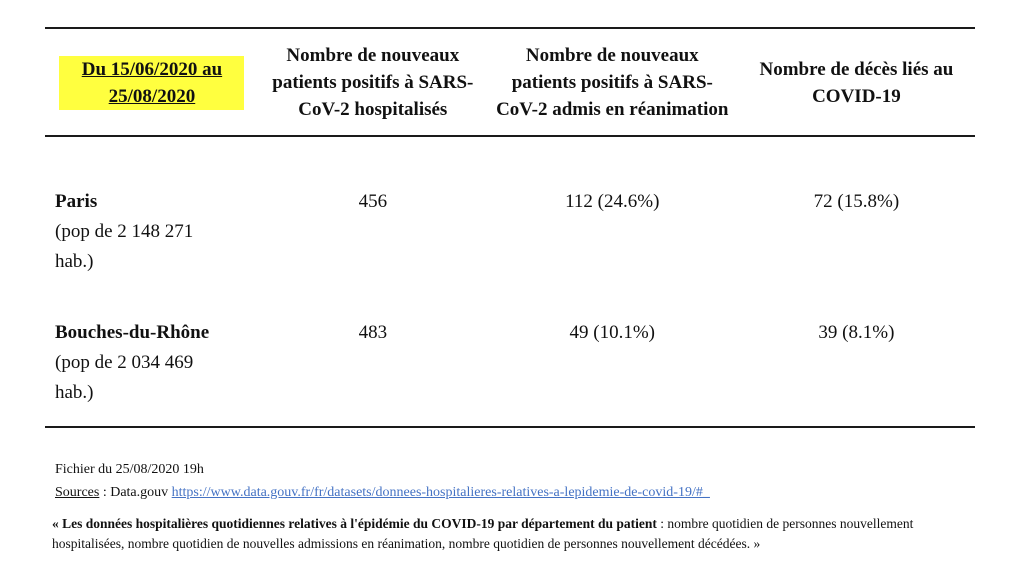 The image size is (1024, 572). What do you see at coordinates (76, 201) in the screenshot?
I see `dept-name: Paris` at bounding box center [76, 201].